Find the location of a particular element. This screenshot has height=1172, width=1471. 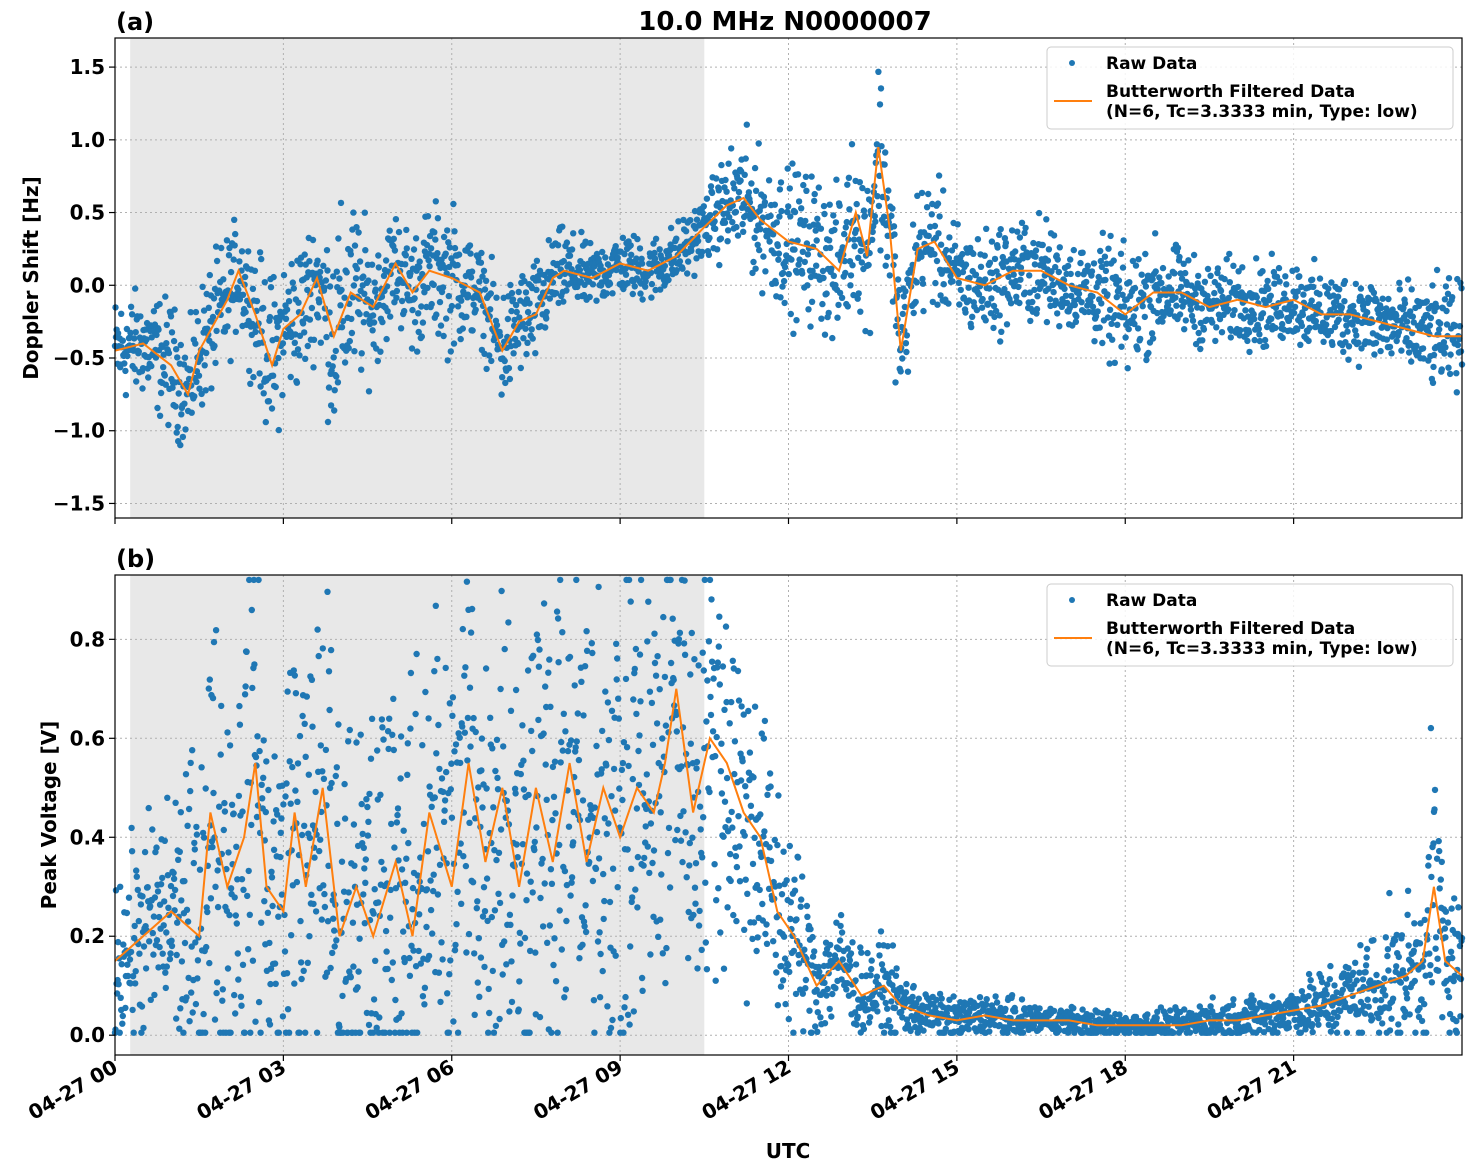

legend-frame is located at coordinates (1250, 88).